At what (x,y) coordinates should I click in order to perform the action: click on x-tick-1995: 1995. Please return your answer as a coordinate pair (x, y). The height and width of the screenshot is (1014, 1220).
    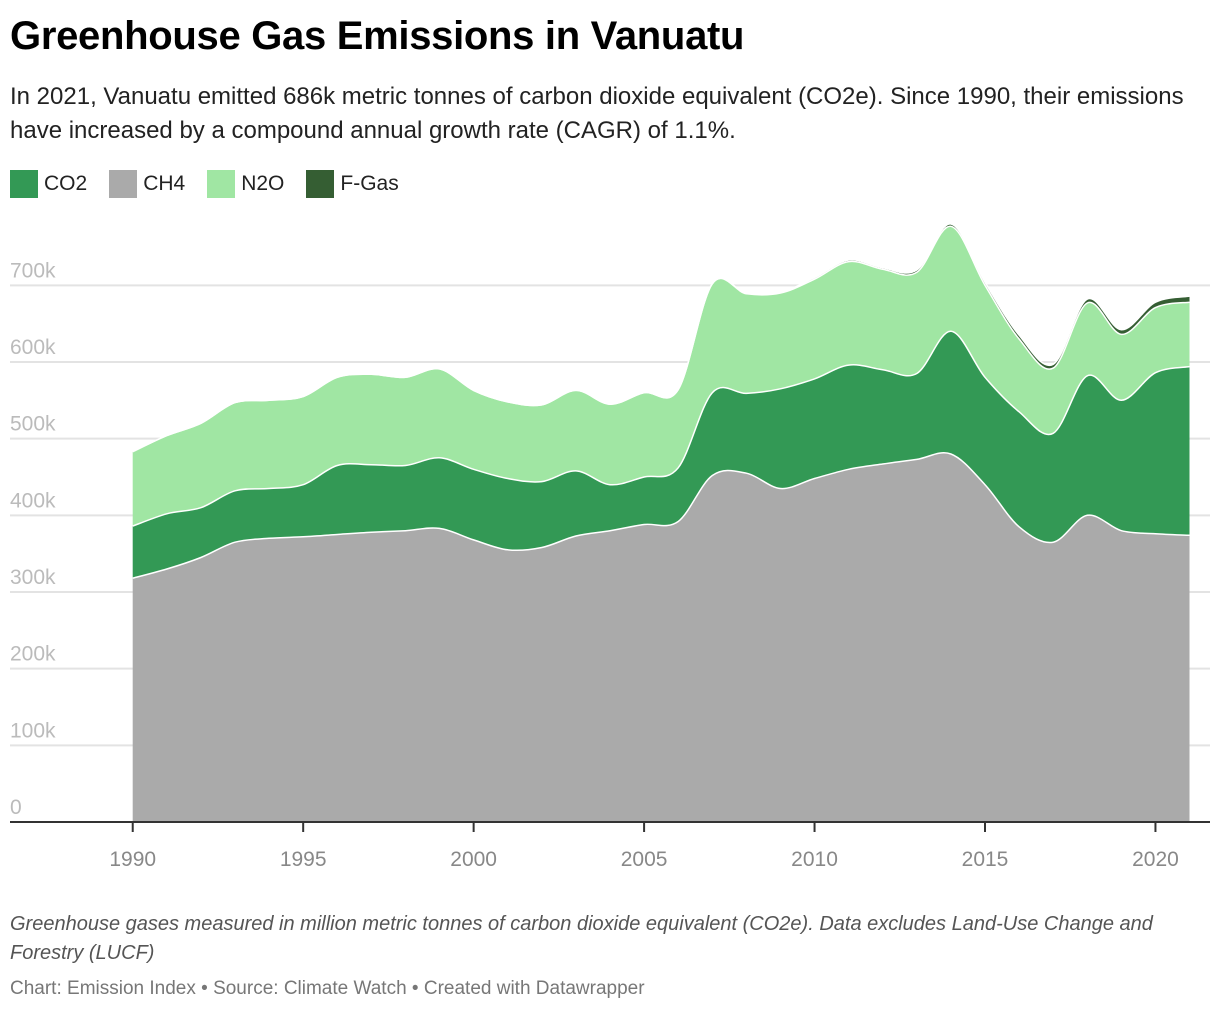
    Looking at the image, I should click on (303, 859).